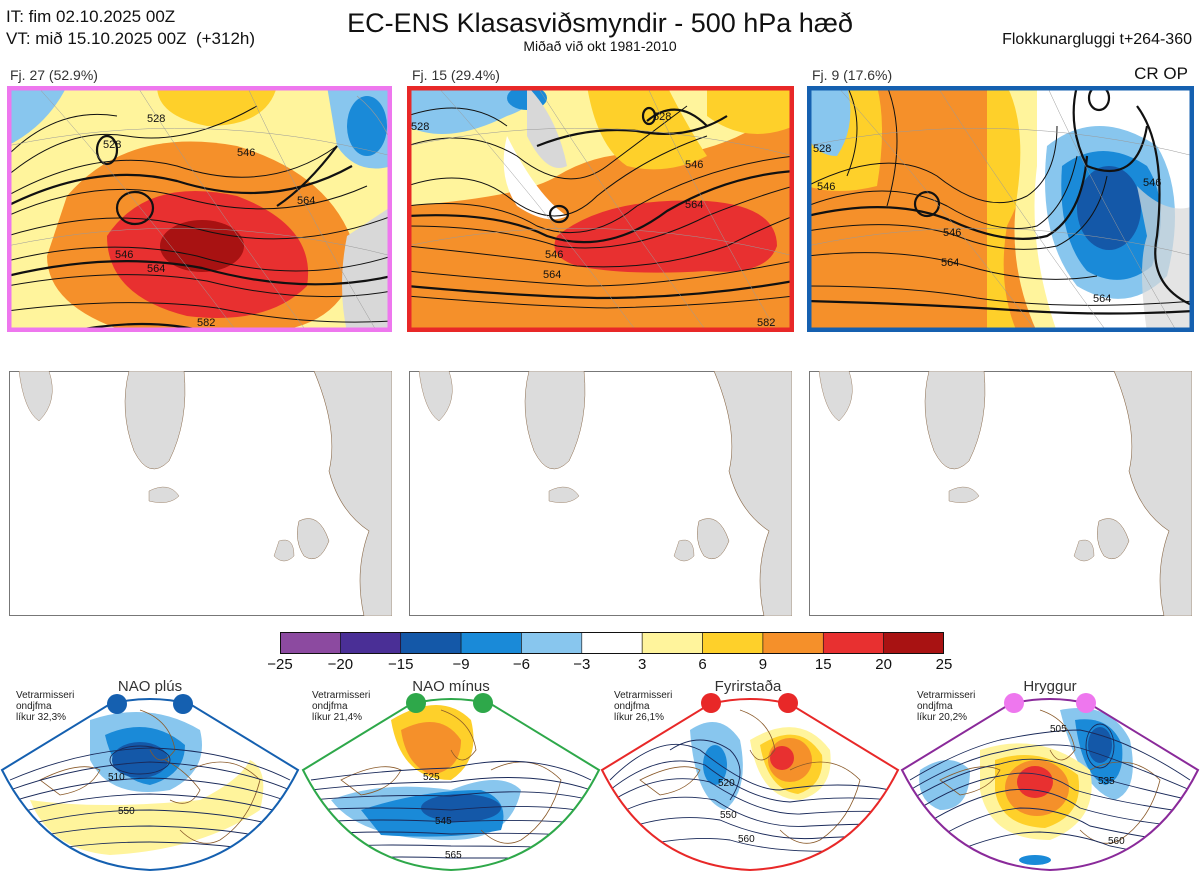  Describe the element at coordinates (341, 706) in the screenshot. I see `regime-2-info: Vetrarmisseri ondjfma líkur 21,4%` at that location.